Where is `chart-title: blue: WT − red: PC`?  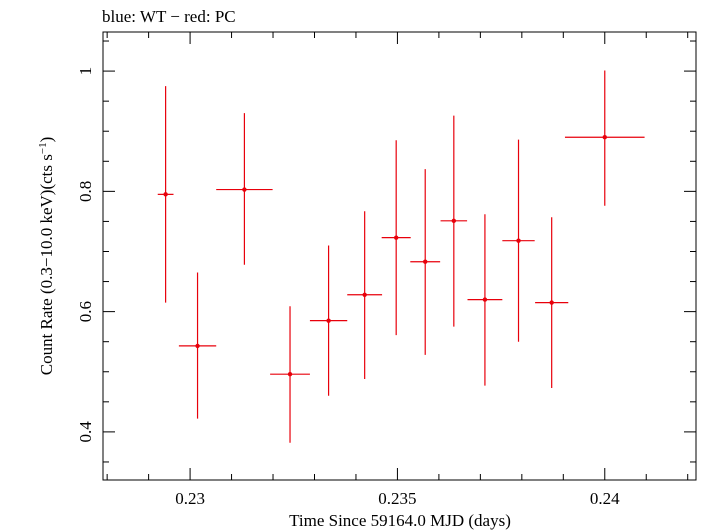
chart-title: blue: WT − red: PC is located at coordinates (169, 16).